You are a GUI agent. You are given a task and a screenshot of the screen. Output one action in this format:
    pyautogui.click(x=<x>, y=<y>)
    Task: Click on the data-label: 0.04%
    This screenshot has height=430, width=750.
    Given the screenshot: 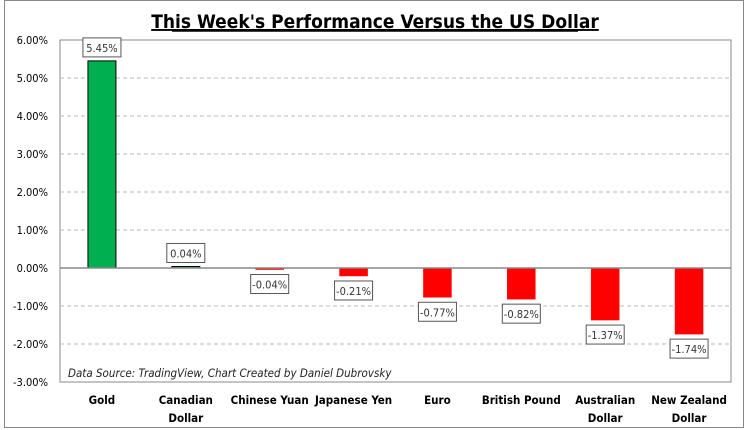 What is the action you would take?
    pyautogui.click(x=185, y=253)
    